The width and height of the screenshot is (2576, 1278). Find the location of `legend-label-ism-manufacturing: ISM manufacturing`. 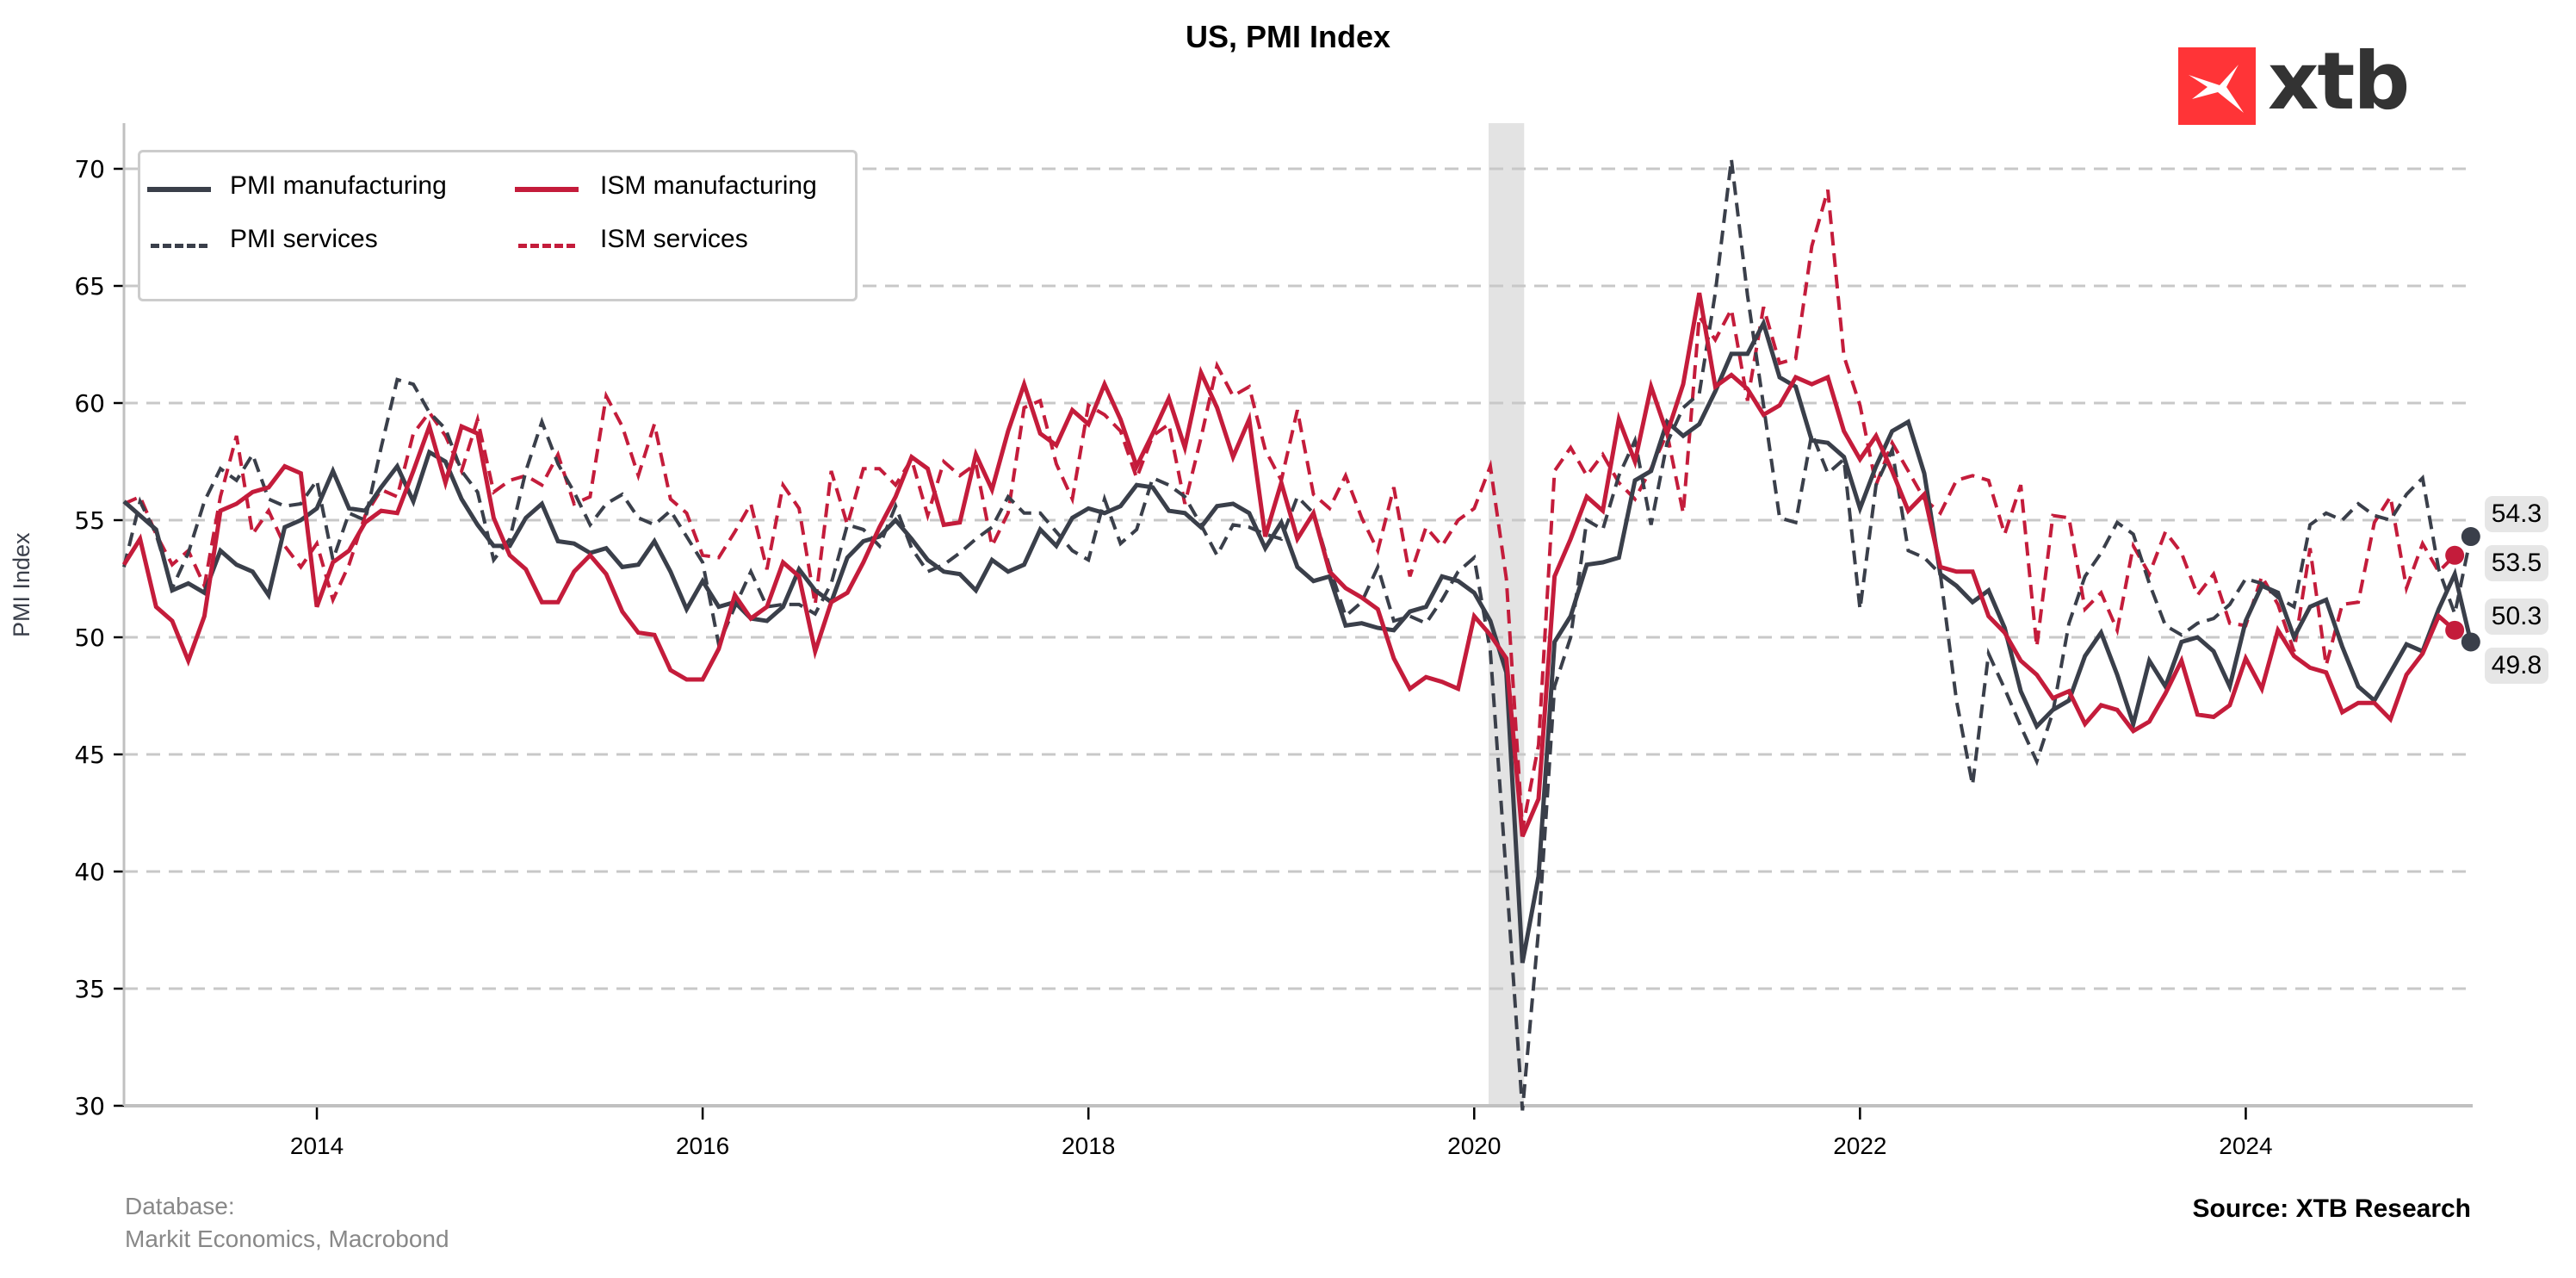

legend-label-ism-manufacturing: ISM manufacturing is located at coordinates (709, 185).